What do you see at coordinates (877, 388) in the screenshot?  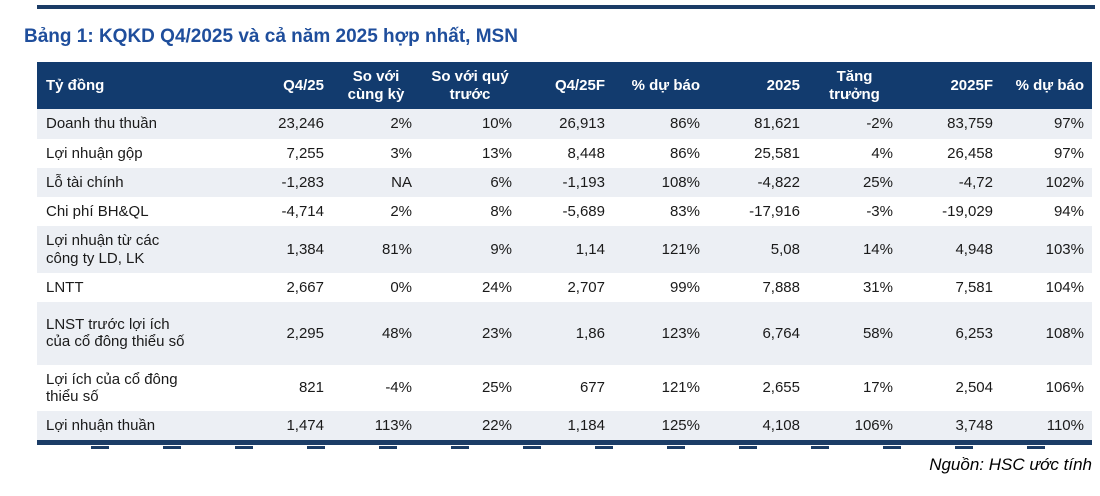 I see `cell-value: 17%` at bounding box center [877, 388].